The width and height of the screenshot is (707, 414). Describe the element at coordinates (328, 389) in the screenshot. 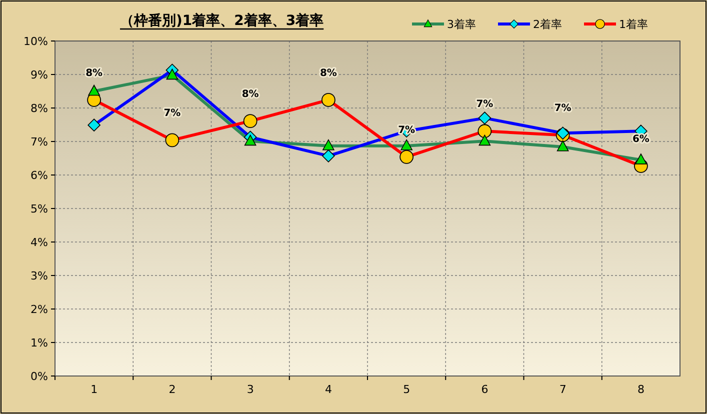

I see `x-tick-label: 4` at that location.